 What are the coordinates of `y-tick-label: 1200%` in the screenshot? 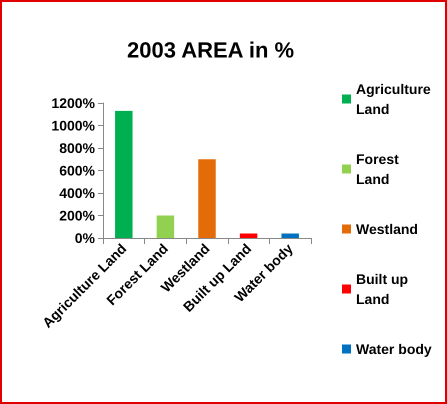 It's located at (73, 103).